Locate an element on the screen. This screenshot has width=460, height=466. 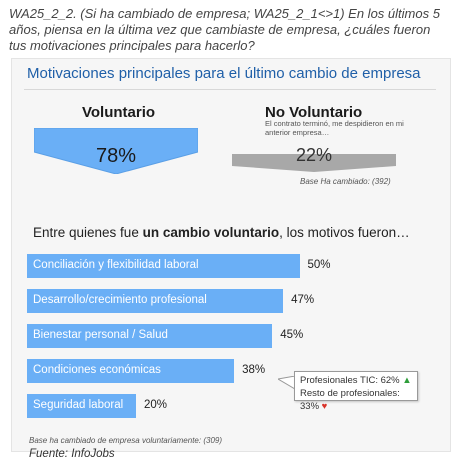
motive-bar-label: Seguridad laboral is located at coordinates (78, 405).